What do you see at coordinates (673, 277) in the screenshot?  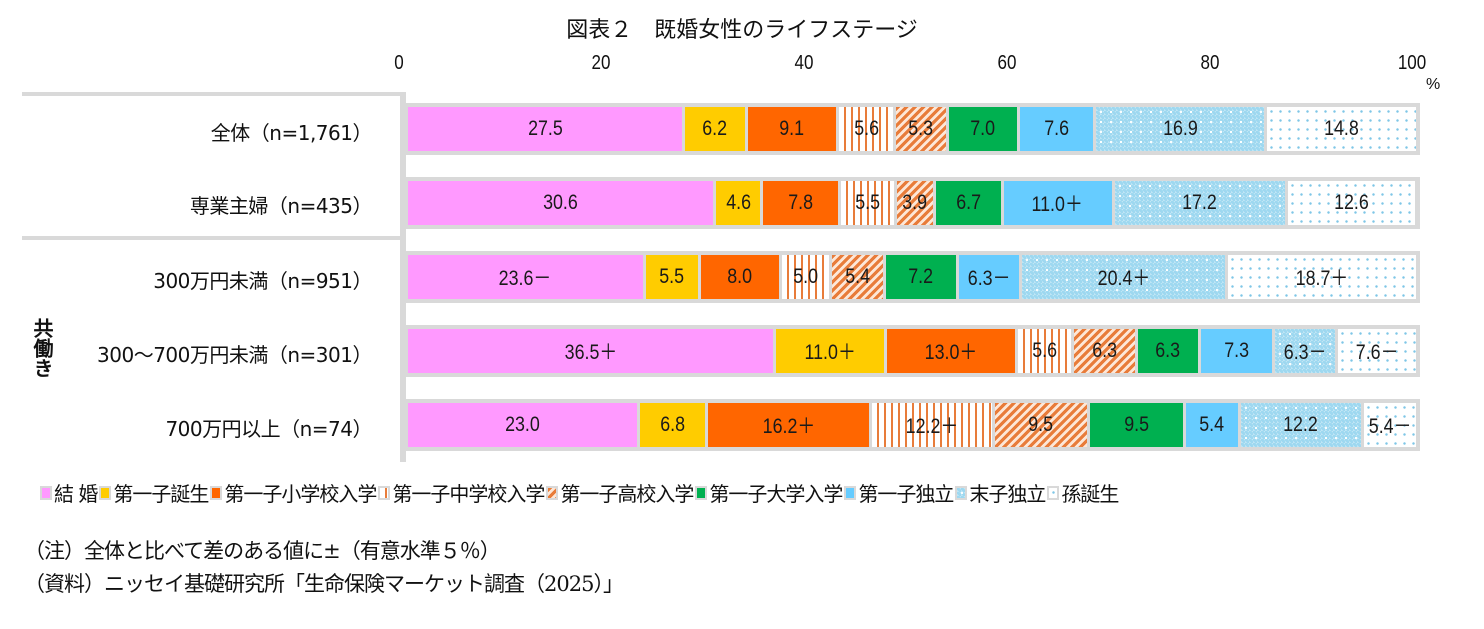 I see `segment-first-child-birth: 5.5` at bounding box center [673, 277].